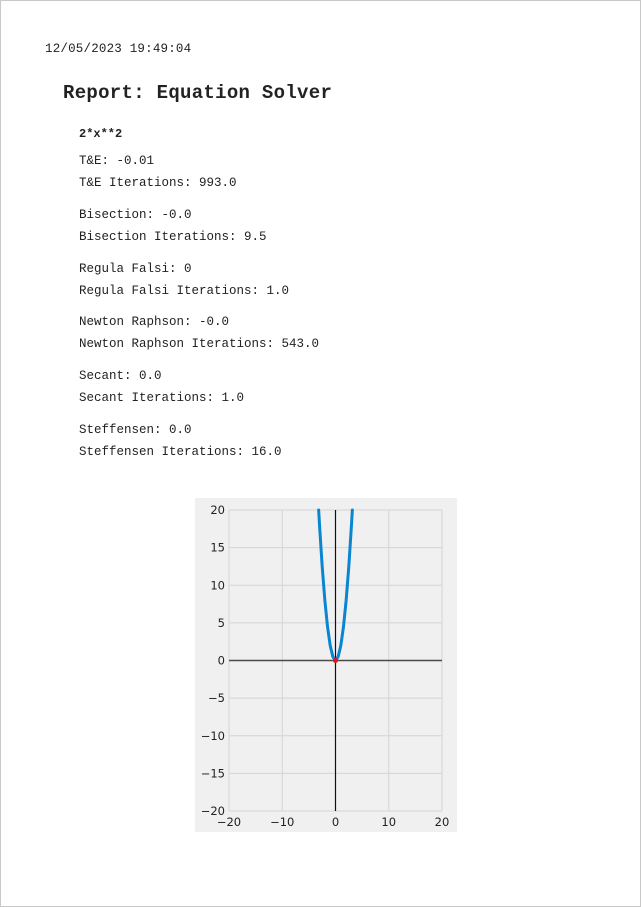  What do you see at coordinates (180, 451) in the screenshot?
I see `result-iterations: Steffensen Iterations: 16.0` at bounding box center [180, 451].